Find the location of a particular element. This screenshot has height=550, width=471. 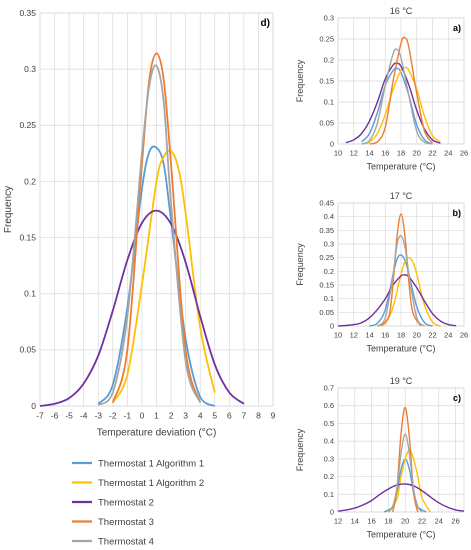

x-tick-label: 2 is located at coordinates (171, 416).